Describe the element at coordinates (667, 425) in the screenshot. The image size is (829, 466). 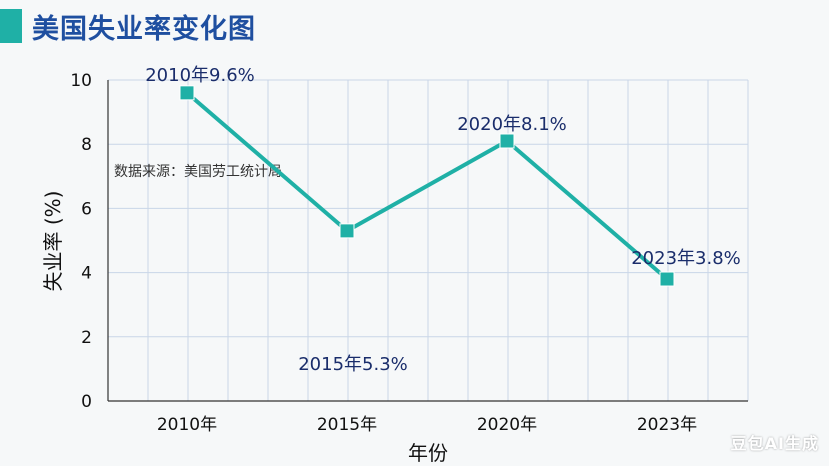
I see `x-tick-label: 2023年` at that location.